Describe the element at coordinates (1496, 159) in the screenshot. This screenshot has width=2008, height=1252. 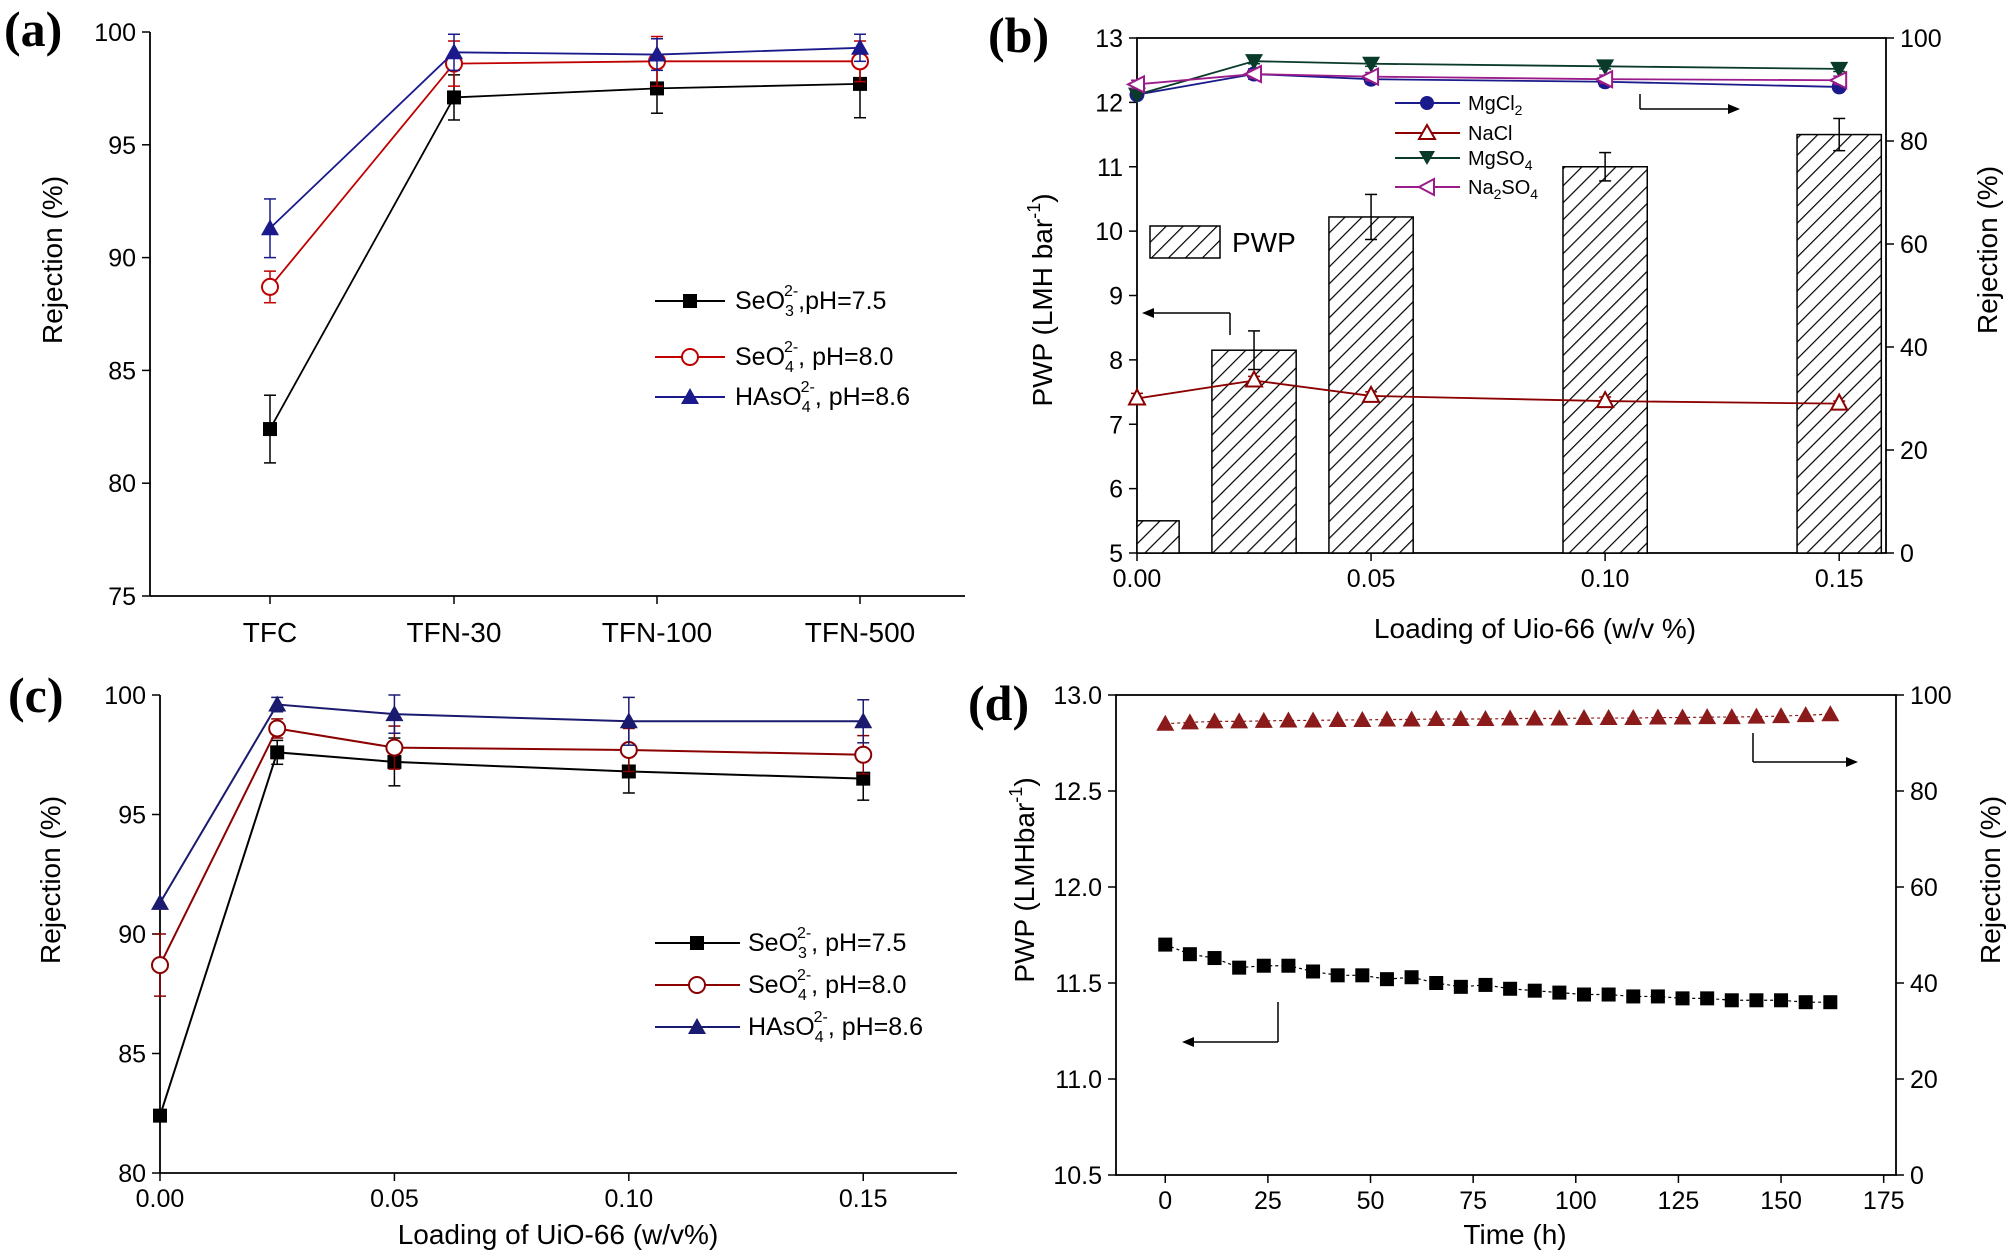
I see `legend-b-main-2: MgSO` at that location.